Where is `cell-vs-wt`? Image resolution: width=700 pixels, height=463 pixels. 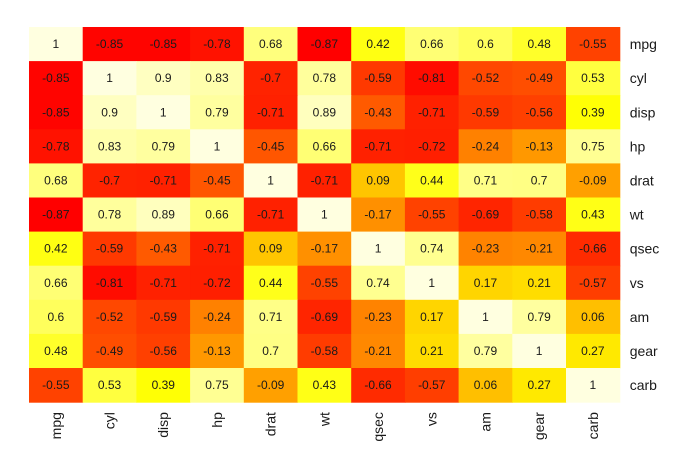 cell-vs-wt is located at coordinates (324, 283).